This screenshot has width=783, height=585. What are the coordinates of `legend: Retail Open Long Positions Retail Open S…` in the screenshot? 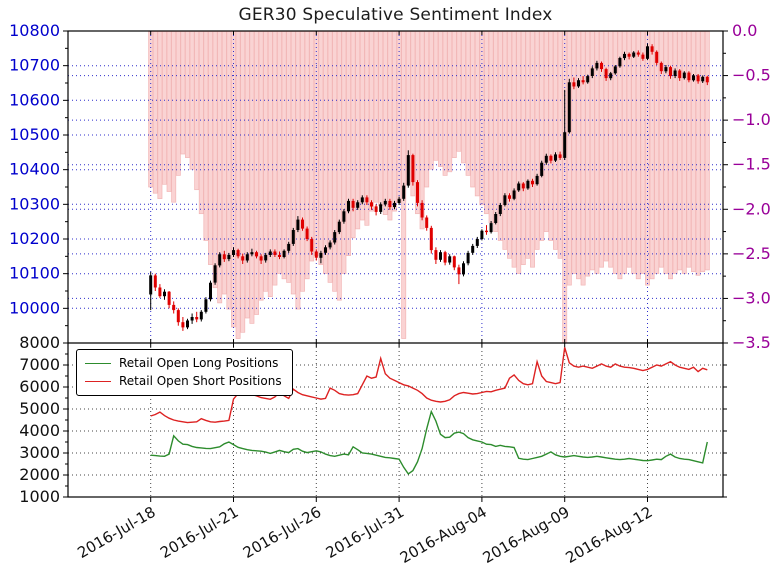 It's located at (184, 372).